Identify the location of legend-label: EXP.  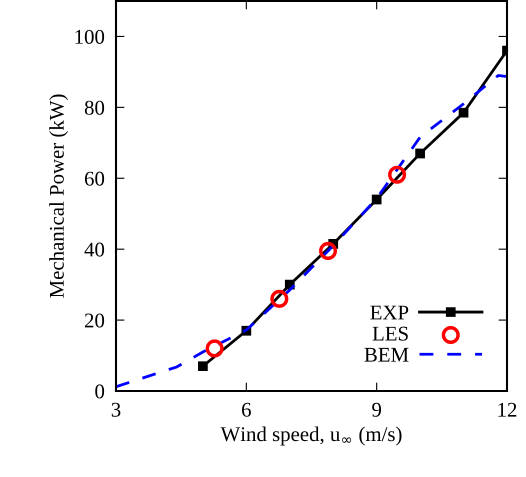
(389, 313).